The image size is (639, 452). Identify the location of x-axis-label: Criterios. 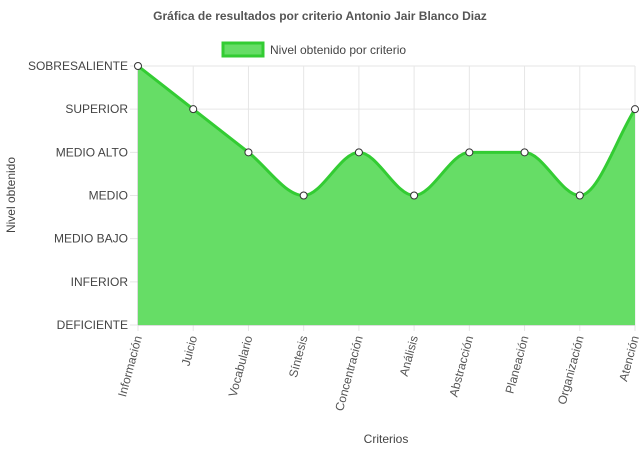
(386, 439).